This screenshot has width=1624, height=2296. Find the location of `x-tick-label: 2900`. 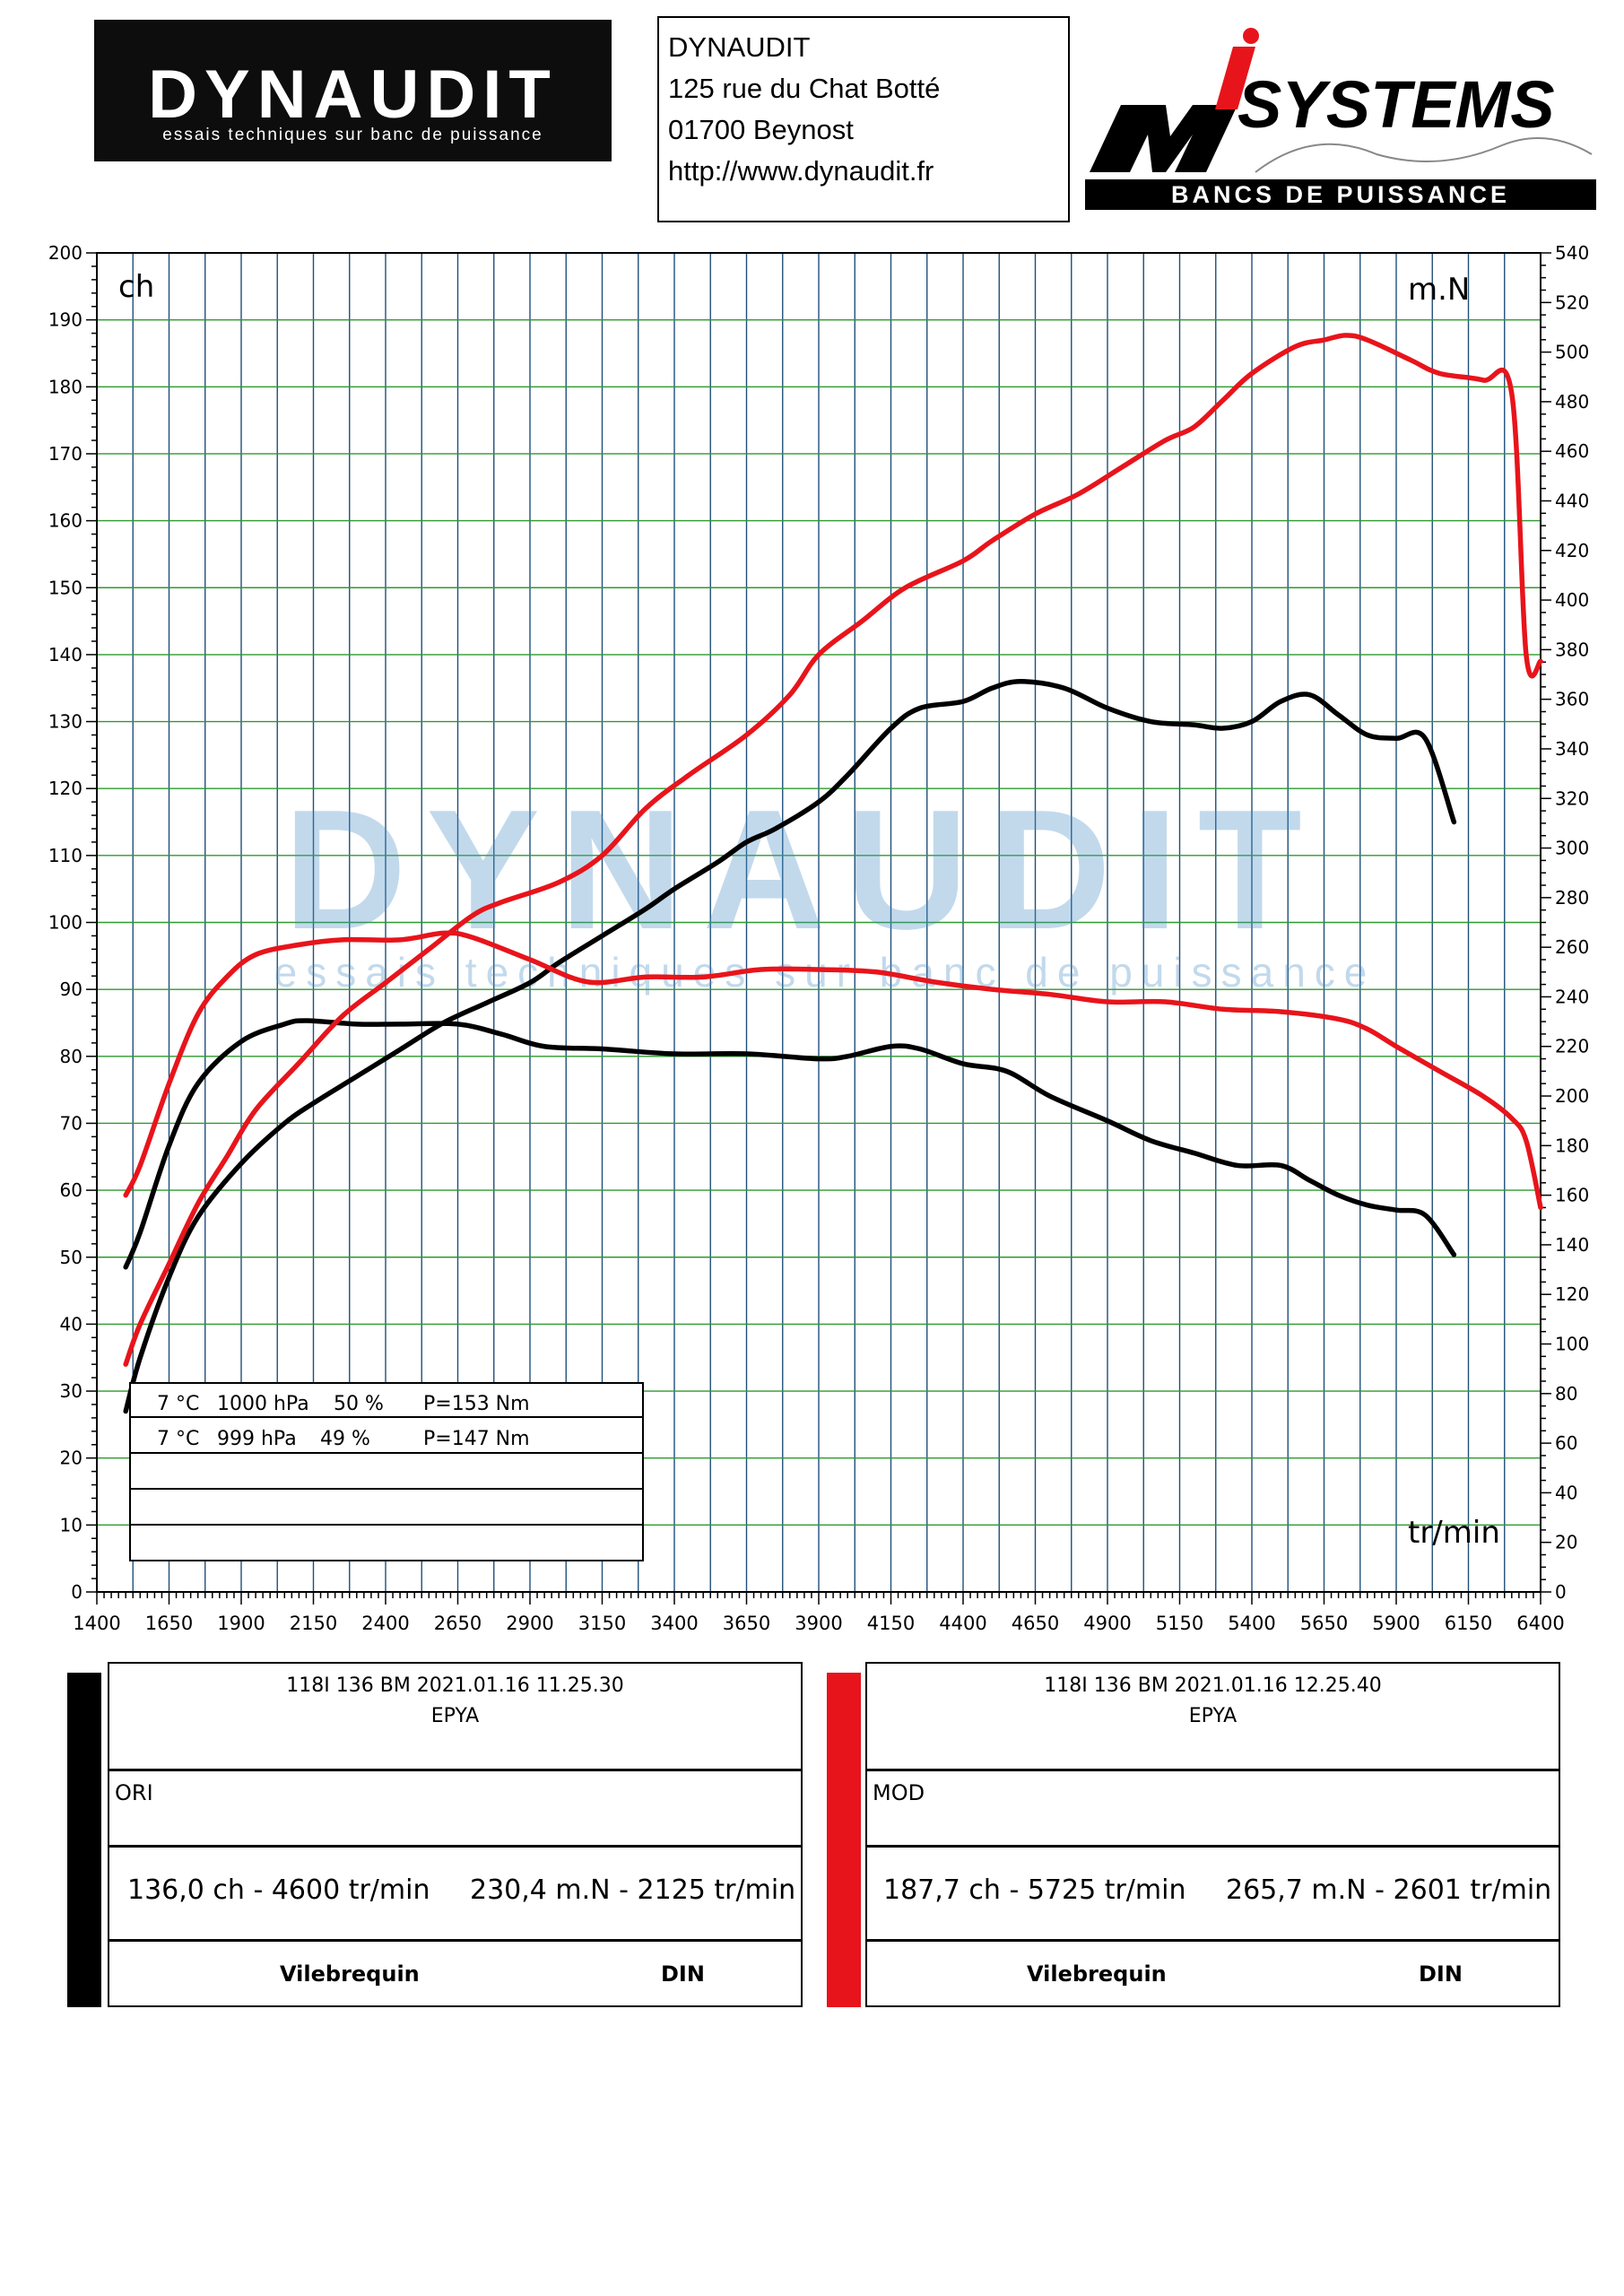

x-tick-label: 2900 is located at coordinates (529, 1623).